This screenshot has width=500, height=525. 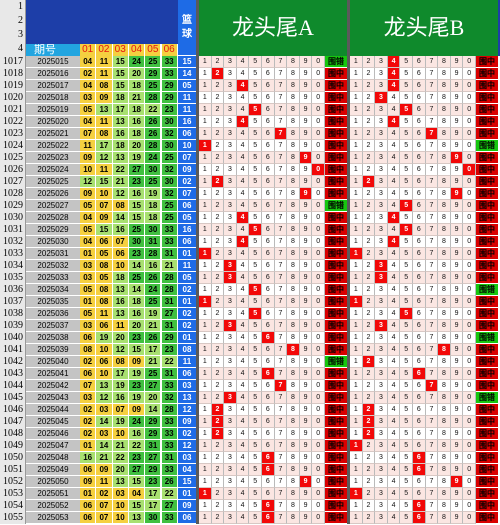 I want to click on draw-number-cell: 11, so click(x=104, y=314).